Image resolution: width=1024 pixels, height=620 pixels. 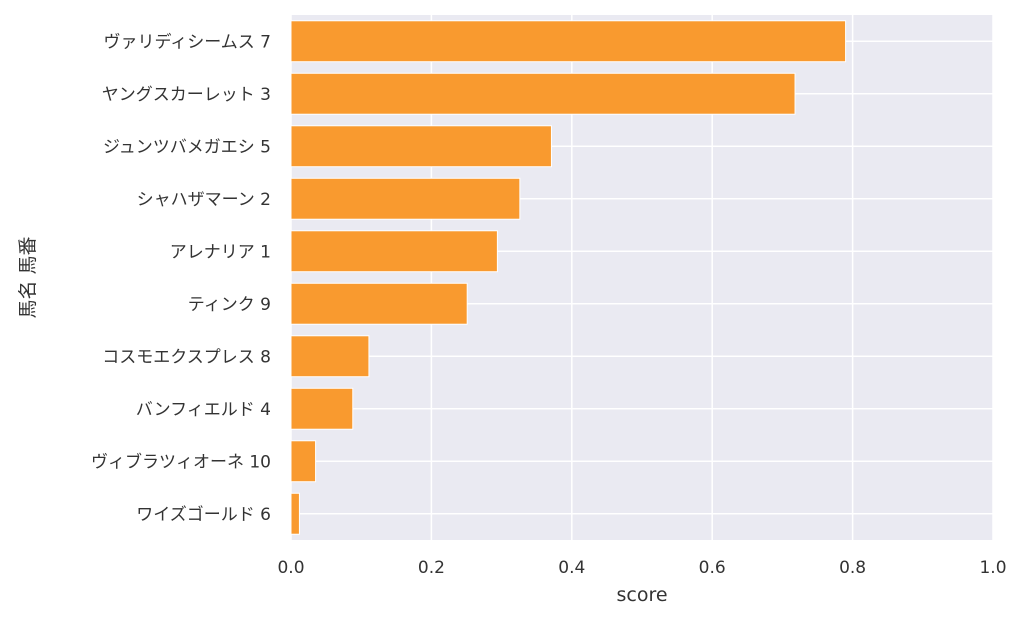 I want to click on y-tick-label: ヴァリディシームス 7, so click(x=187, y=41).